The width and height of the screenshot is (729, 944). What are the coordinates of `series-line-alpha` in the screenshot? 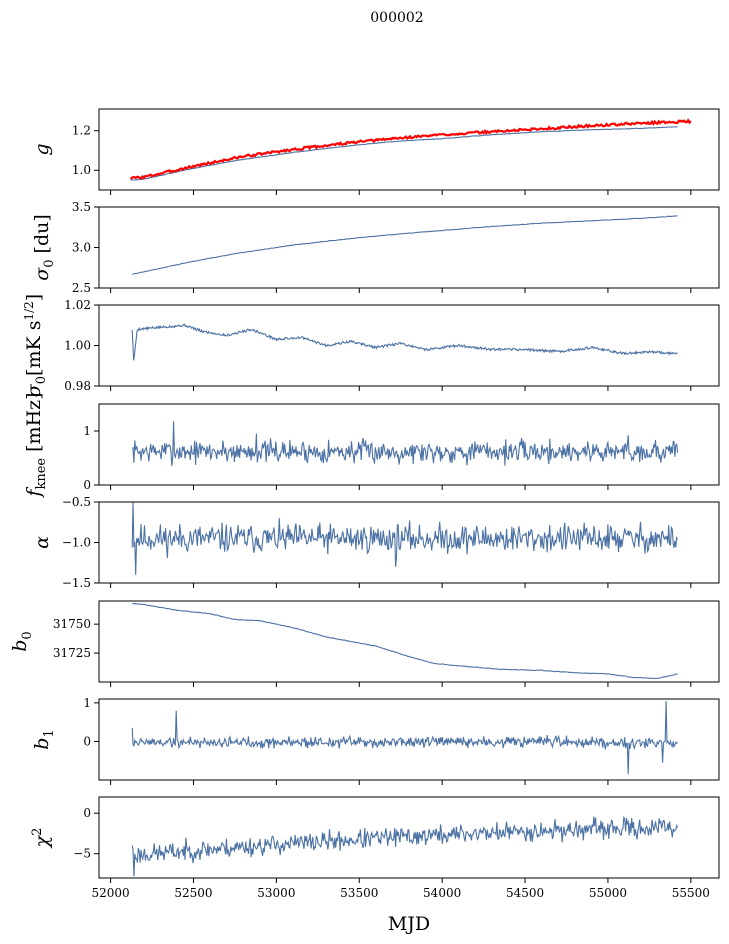 It's located at (405, 538).